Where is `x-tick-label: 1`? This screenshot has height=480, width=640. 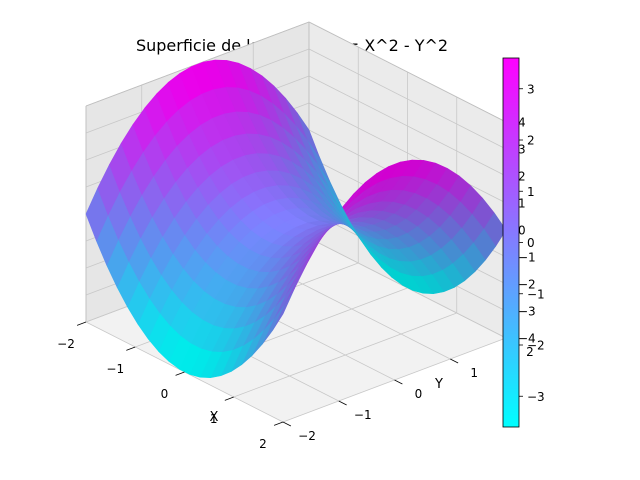 x-tick-label: 1 is located at coordinates (214, 419).